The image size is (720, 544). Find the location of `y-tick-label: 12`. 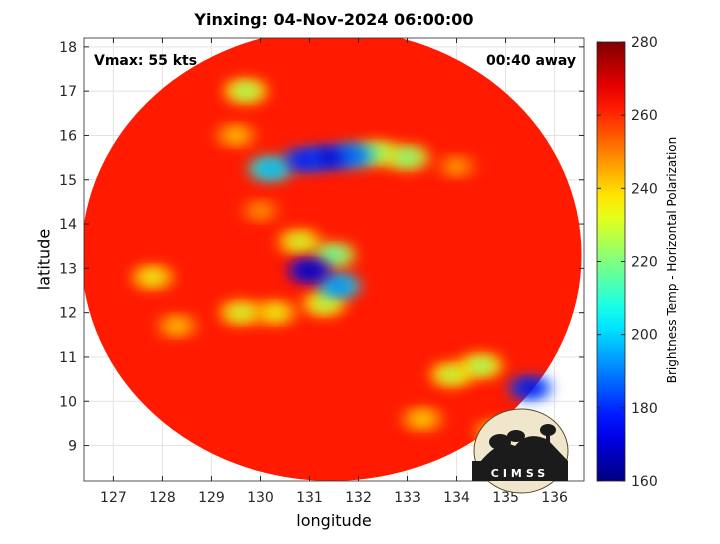

y-tick-label: 12 is located at coordinates (68, 314).